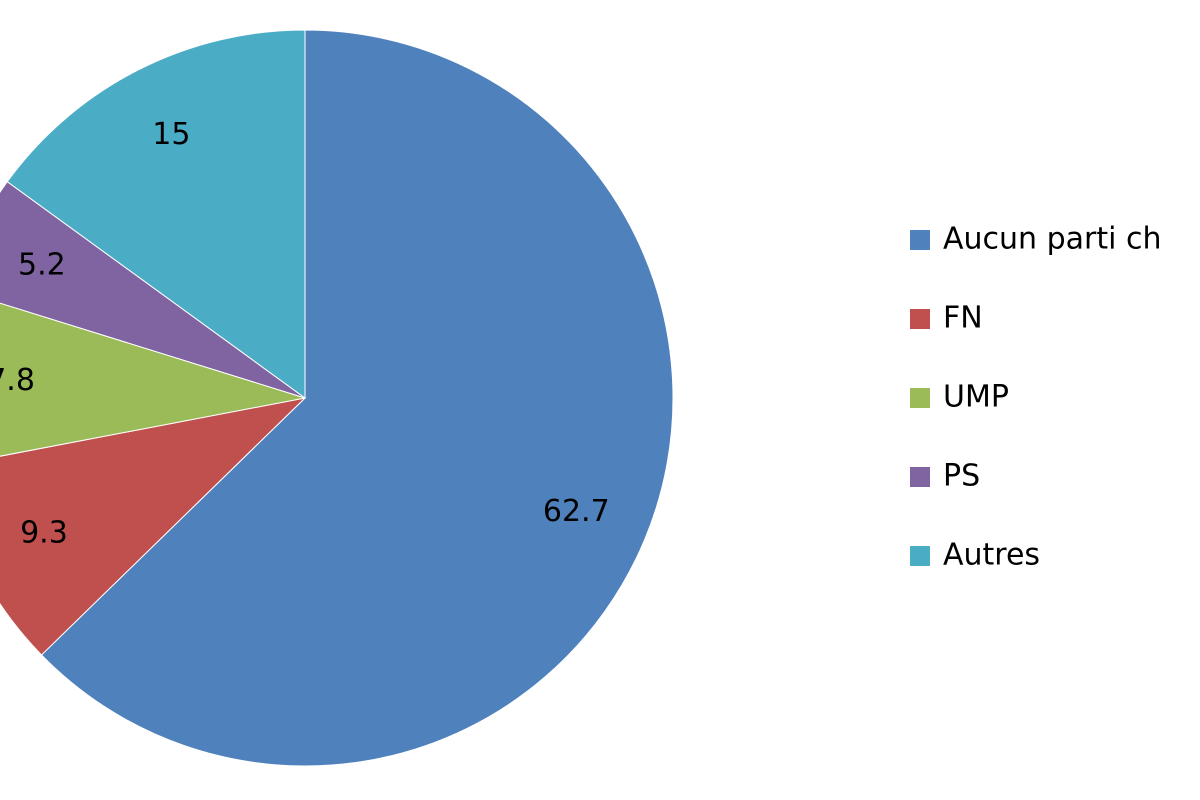 This screenshot has width=1200, height=800. I want to click on data-label: 7.8, so click(17, 380).